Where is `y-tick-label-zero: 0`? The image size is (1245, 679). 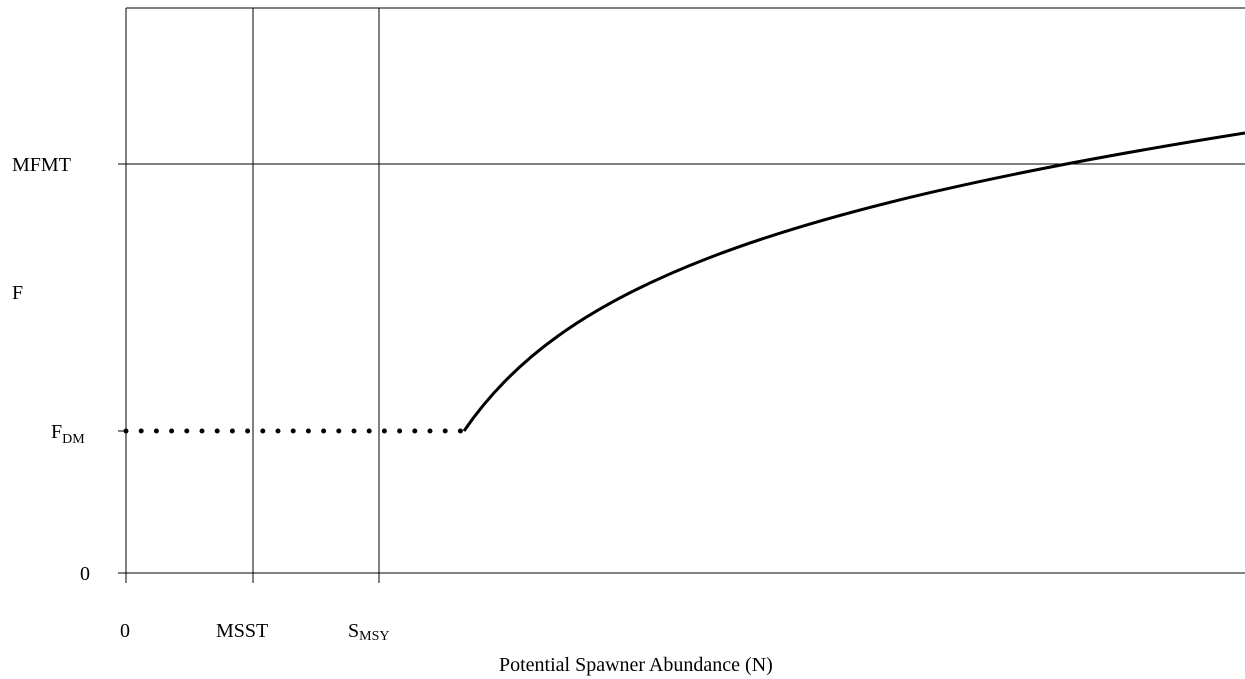
y-tick-label-zero: 0 is located at coordinates (85, 574).